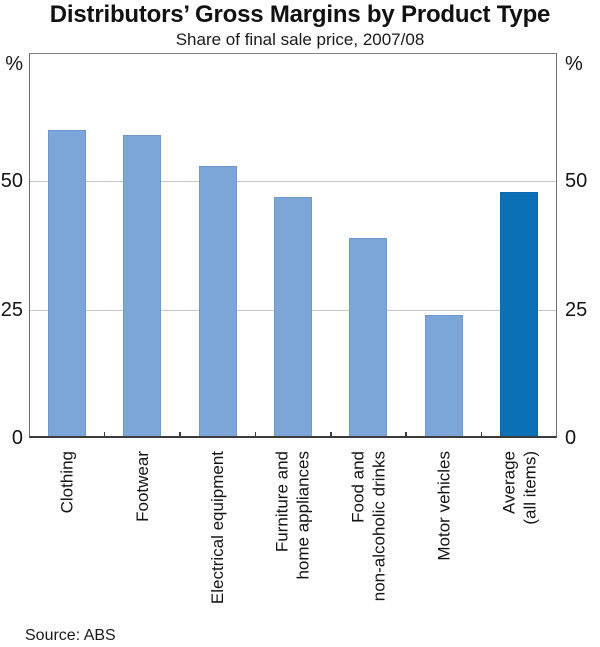 The image size is (600, 647). I want to click on y-axis-tick-label-left: 50, so click(11, 181).